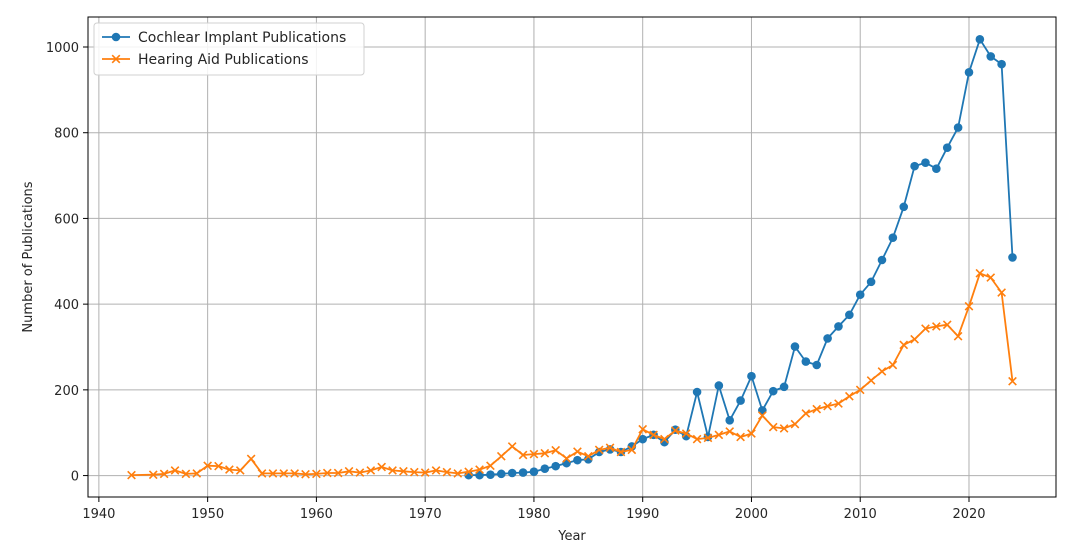  I want to click on legend-marker, so click(116, 59).